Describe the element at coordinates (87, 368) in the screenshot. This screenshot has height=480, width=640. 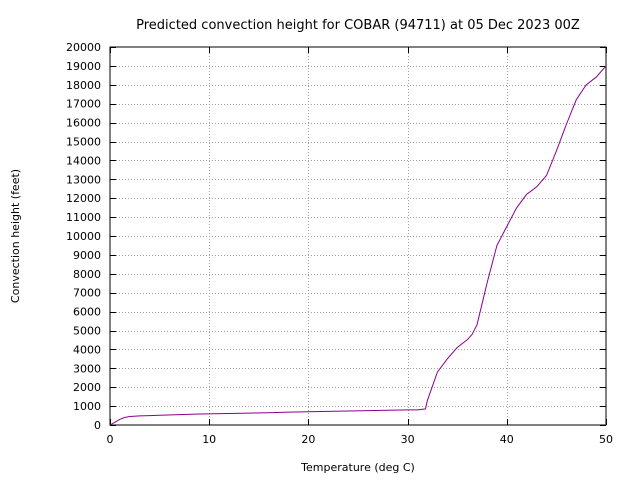
I see `y-tick-label: 3000` at that location.